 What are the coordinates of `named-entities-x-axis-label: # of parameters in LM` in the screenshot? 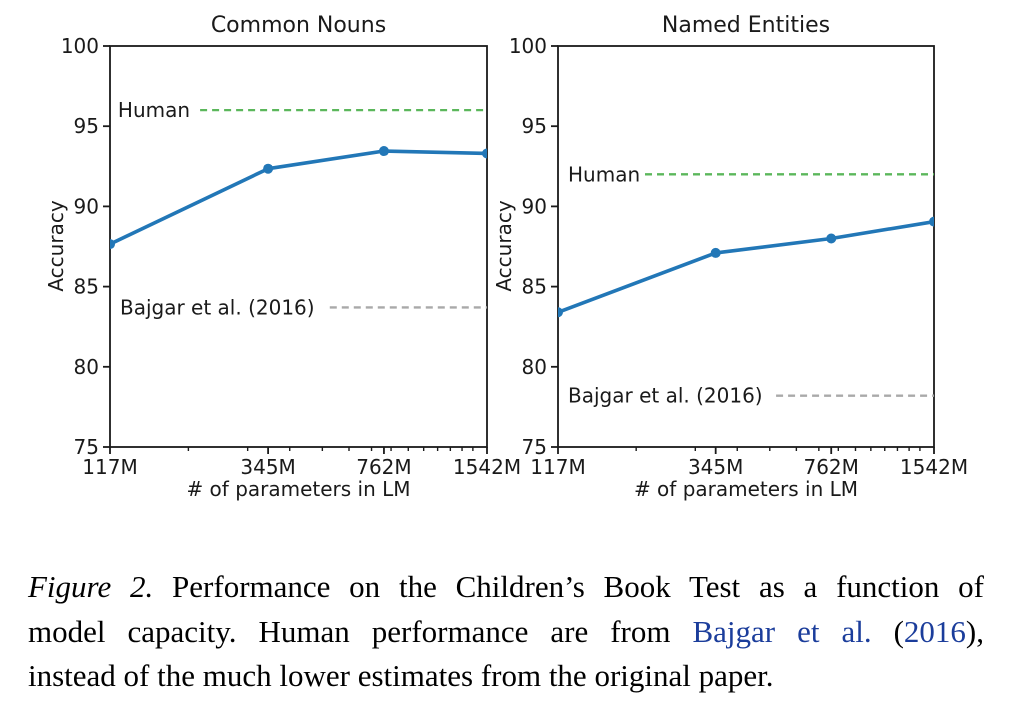 It's located at (746, 489).